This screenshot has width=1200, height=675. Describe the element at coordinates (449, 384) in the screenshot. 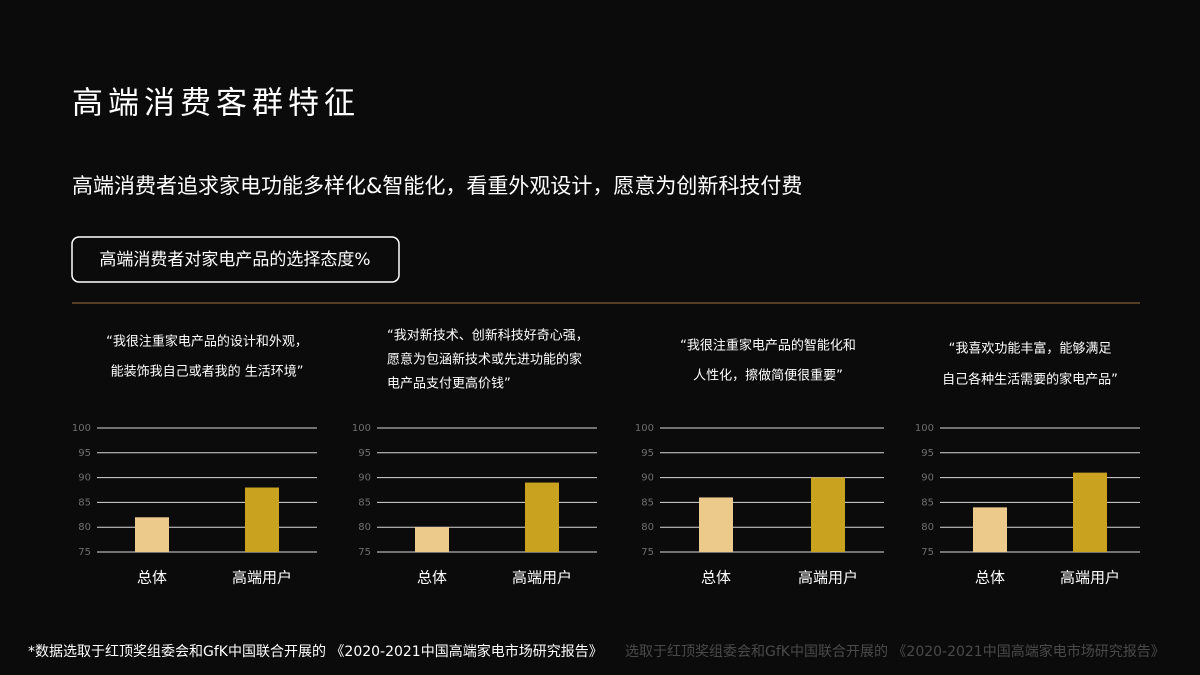

I see `chart-quote: 电产品支付更高价钱”` at that location.